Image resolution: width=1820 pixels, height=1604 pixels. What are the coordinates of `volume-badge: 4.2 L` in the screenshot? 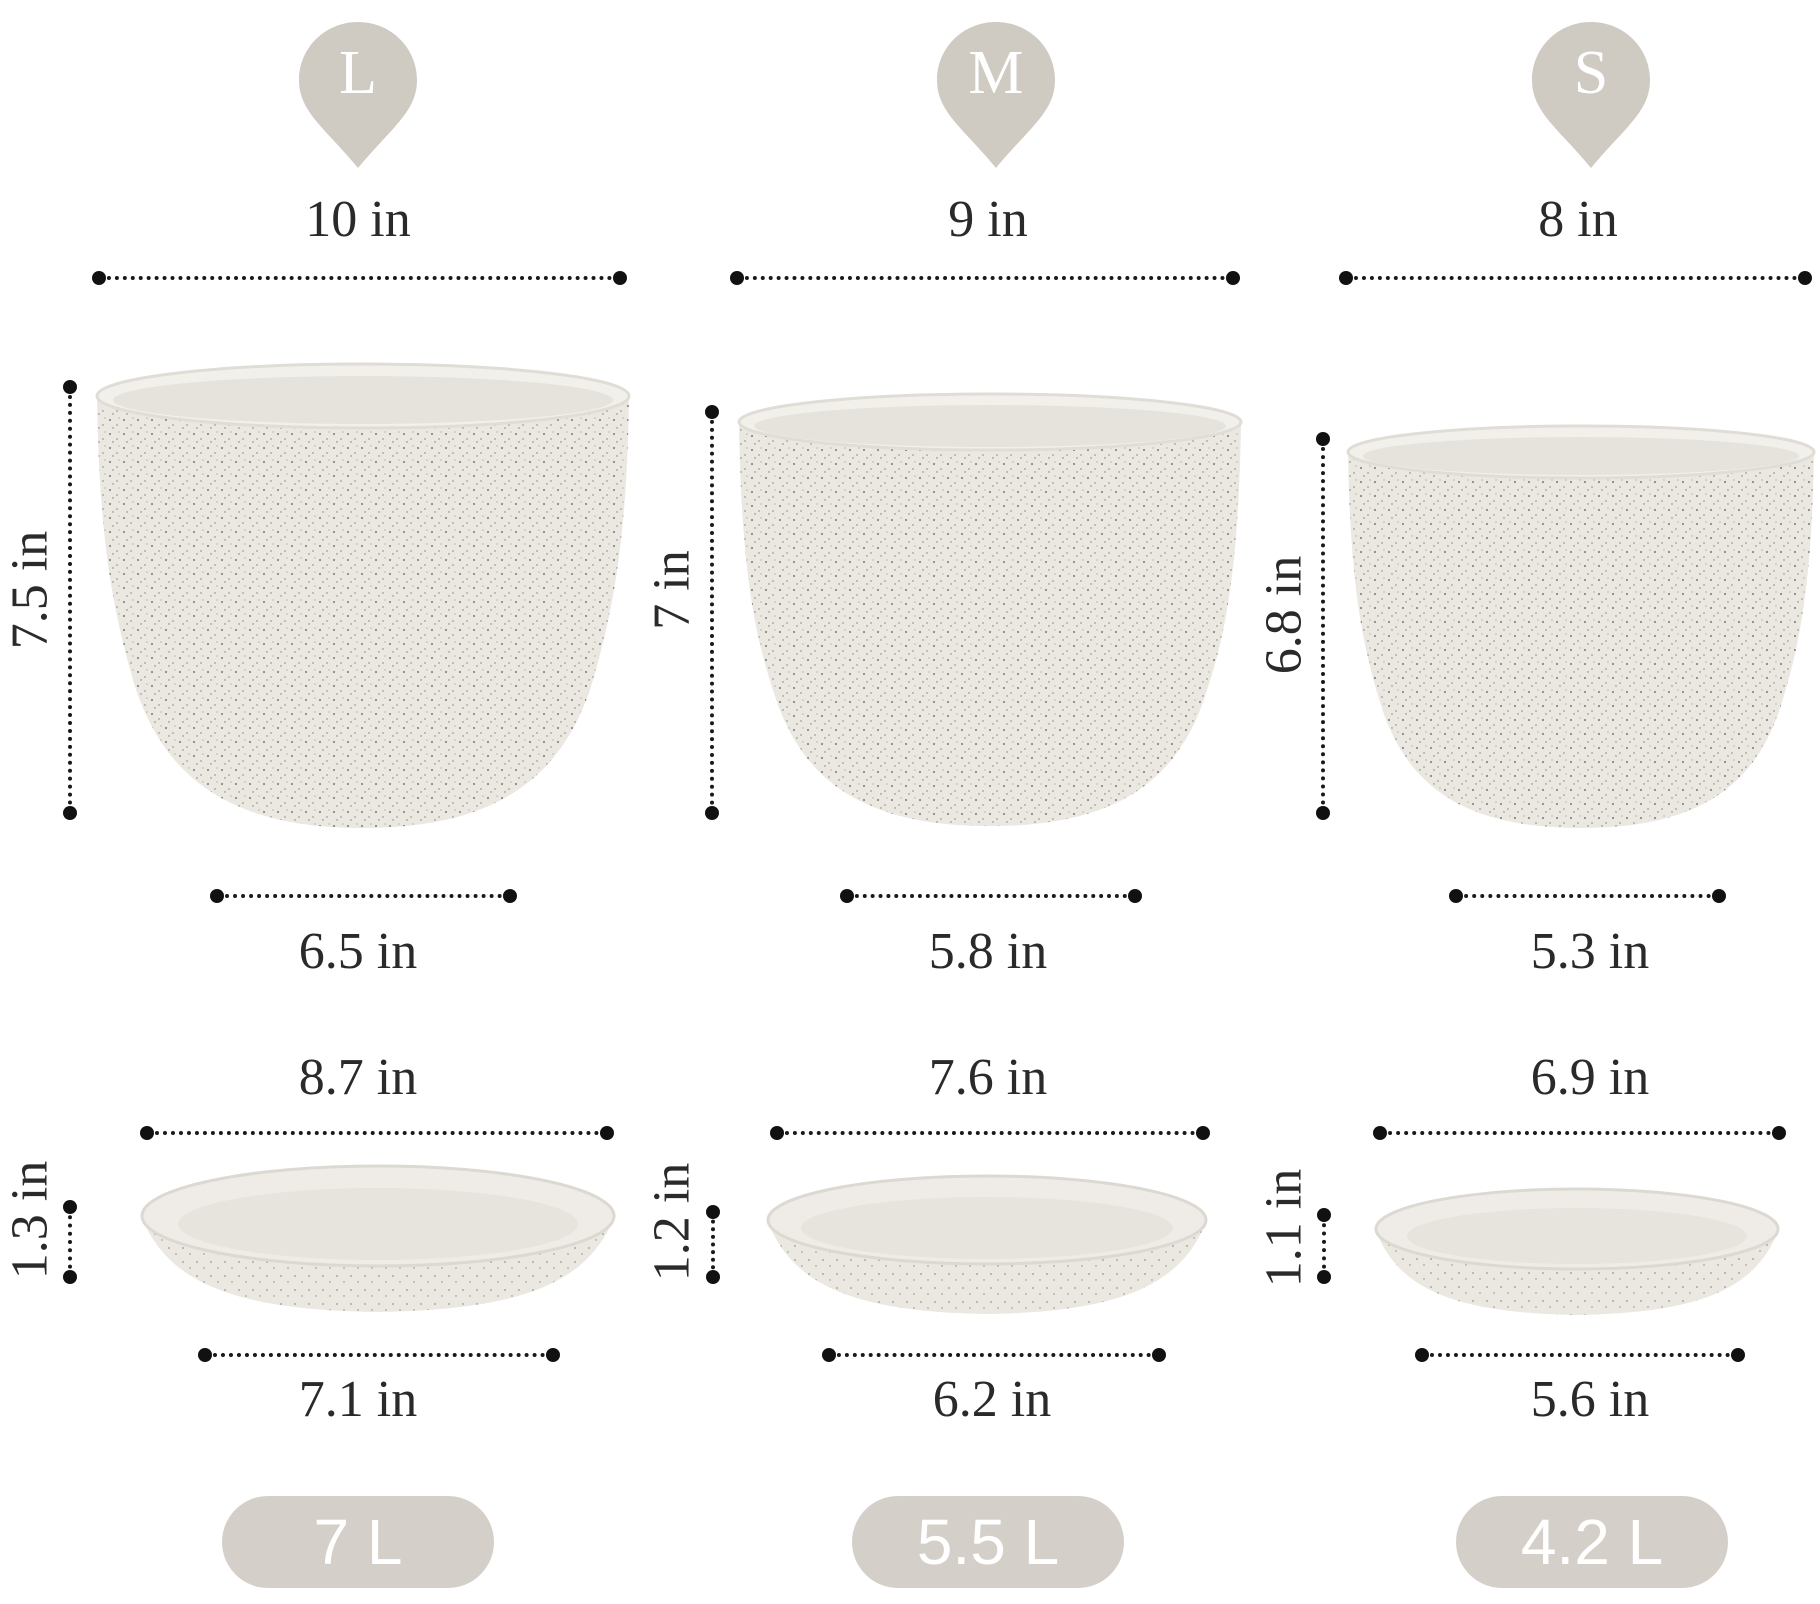 It's located at (1592, 1542).